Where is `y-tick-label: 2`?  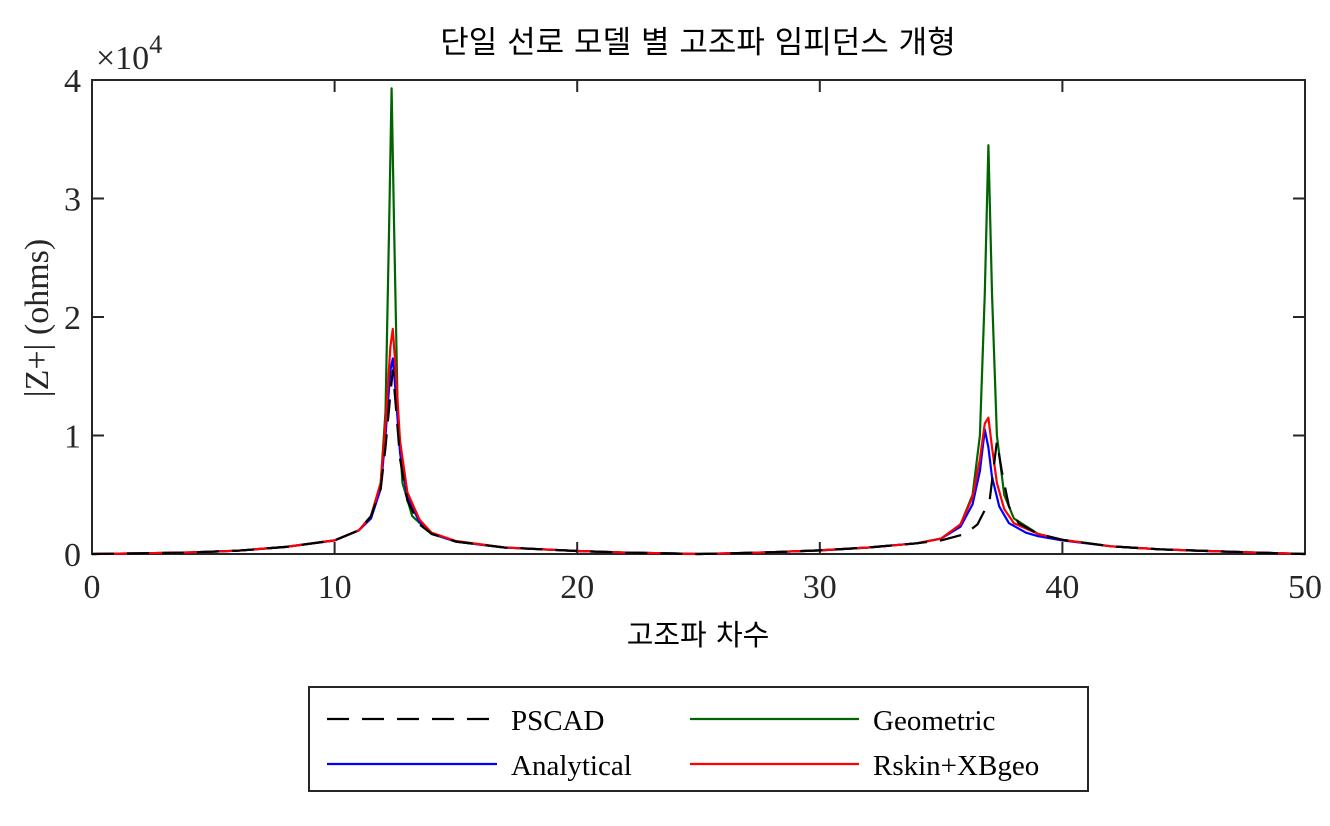 y-tick-label: 2 is located at coordinates (72, 318).